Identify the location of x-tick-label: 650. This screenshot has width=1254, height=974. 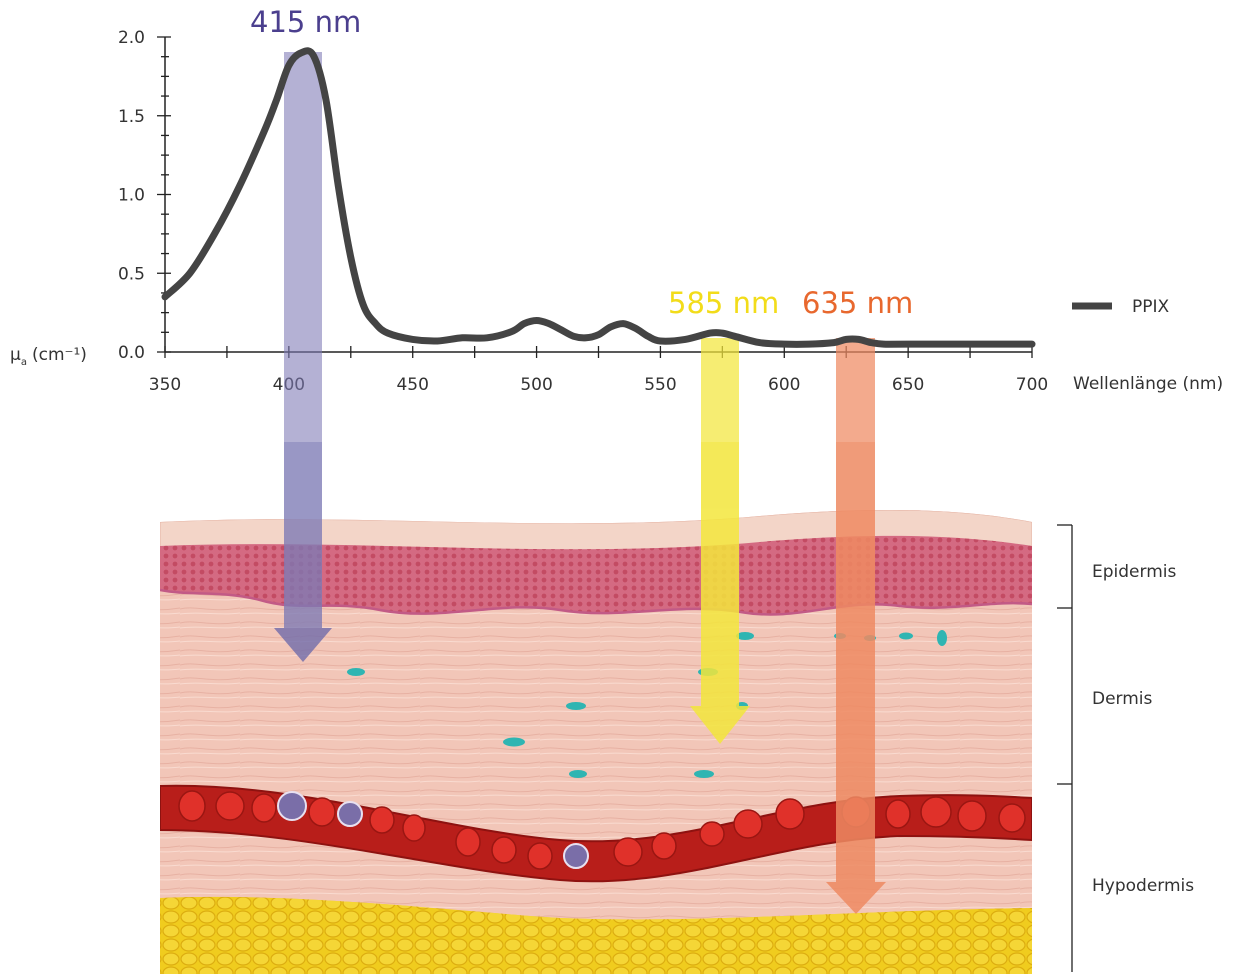
(908, 385).